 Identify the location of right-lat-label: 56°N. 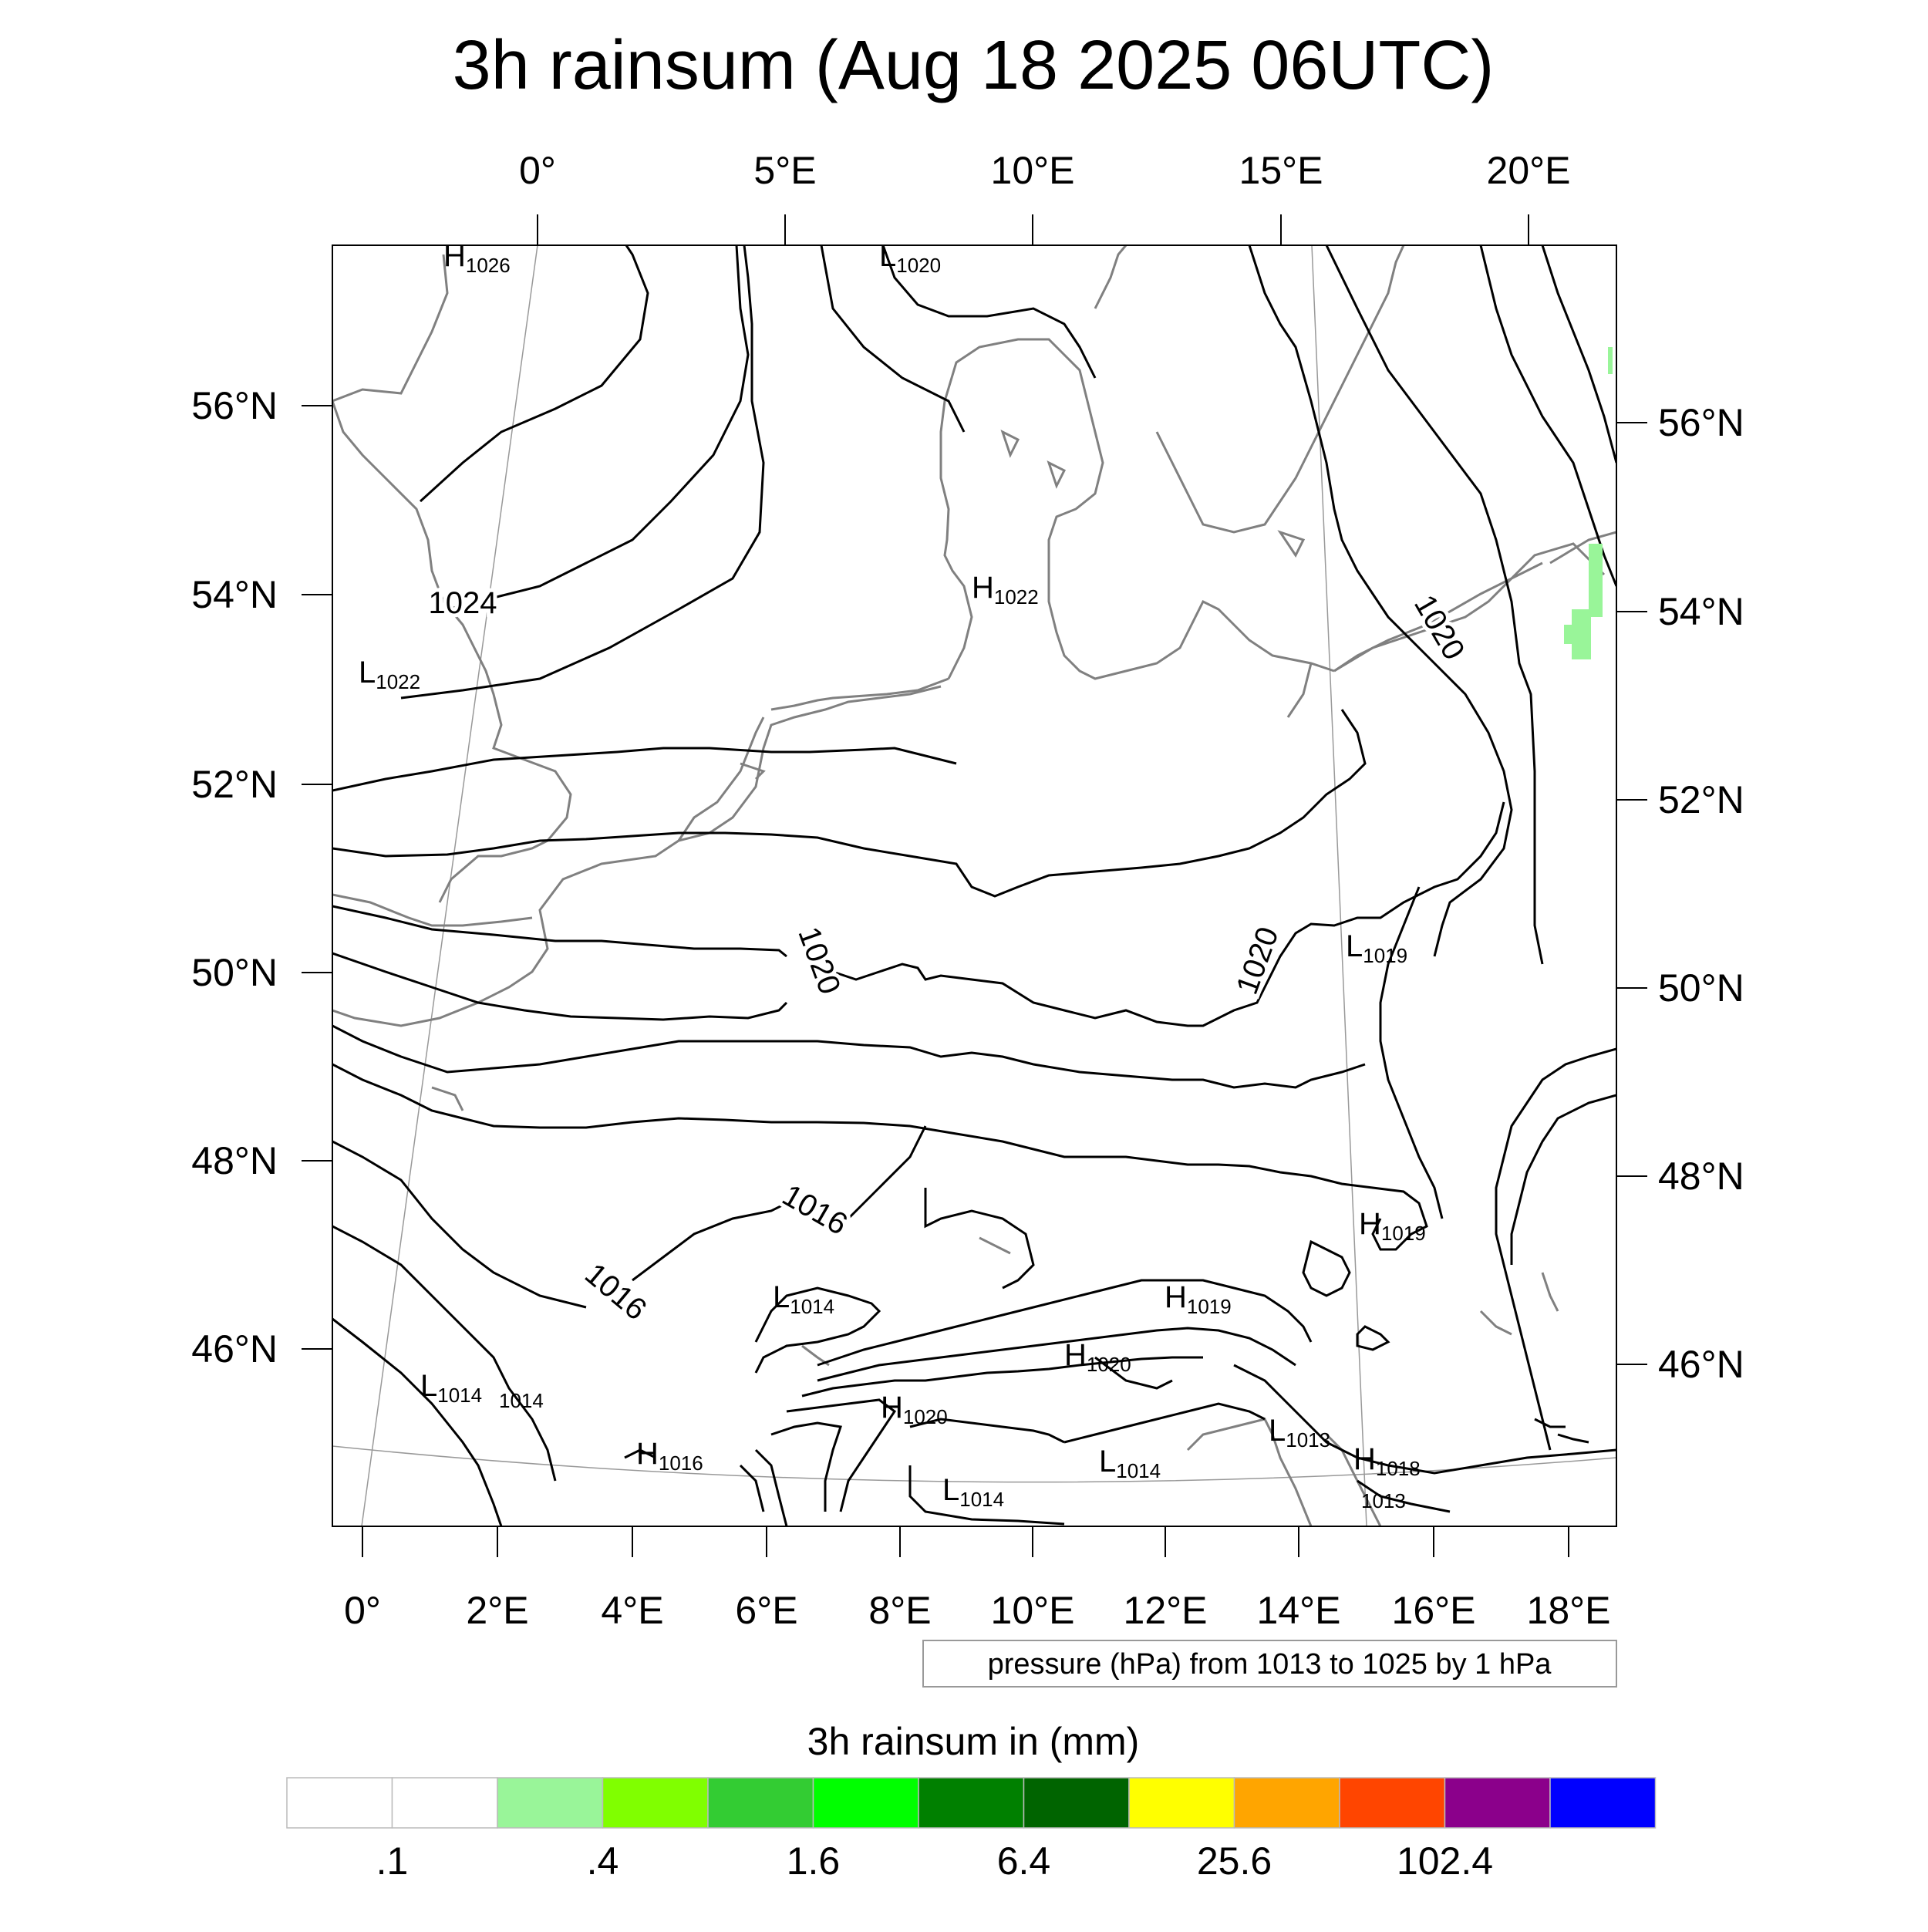
(1701, 422).